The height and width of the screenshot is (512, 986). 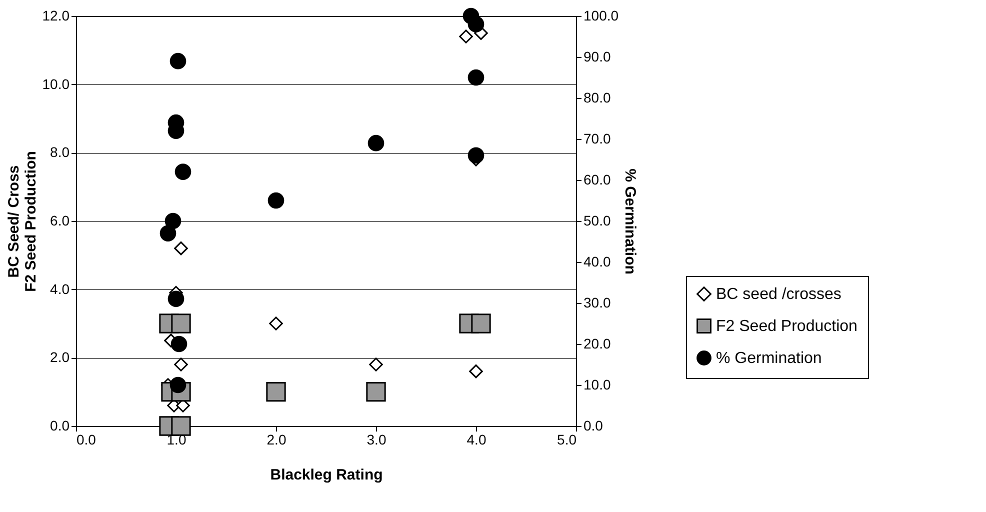 I want to click on legend-label: % Germination, so click(x=769, y=358).